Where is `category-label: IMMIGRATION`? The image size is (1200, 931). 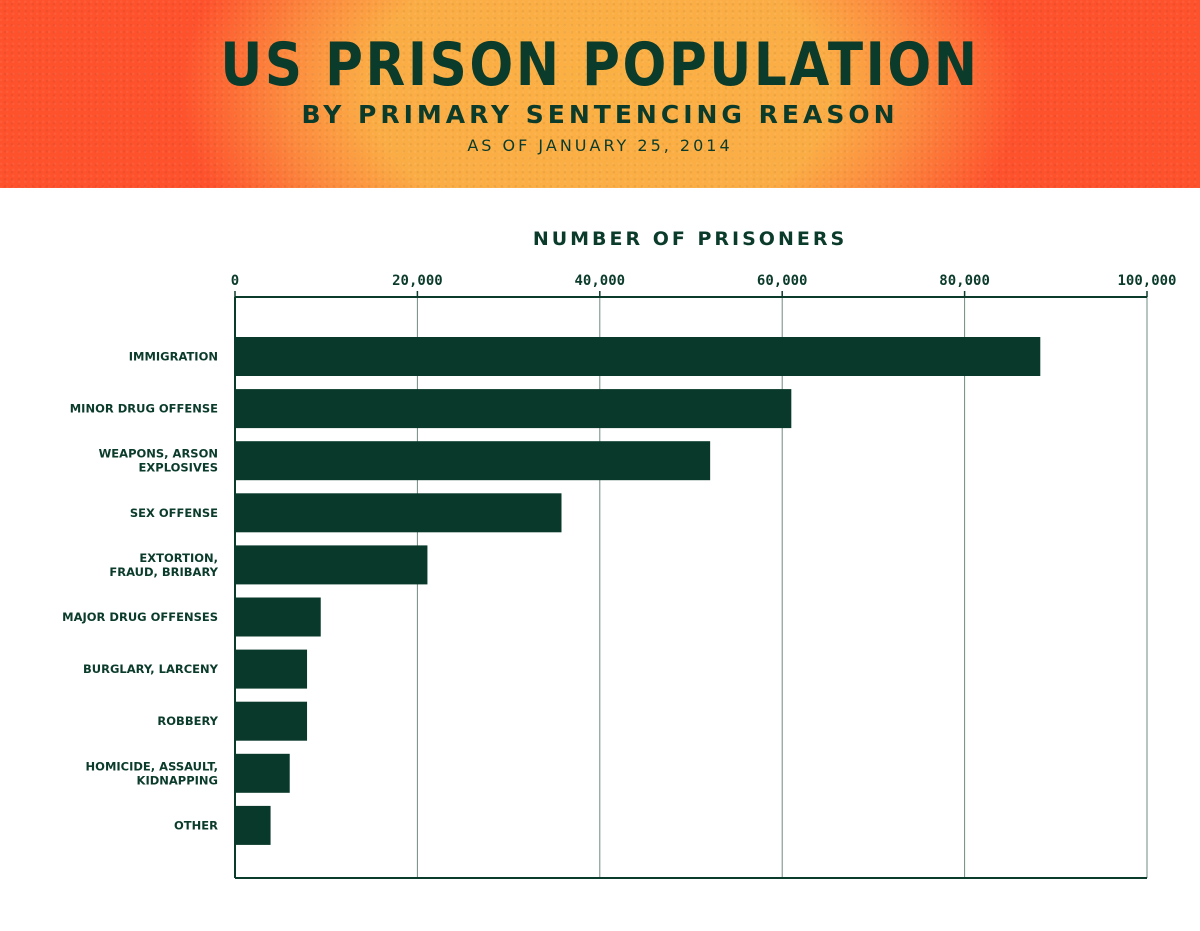
category-label: IMMIGRATION is located at coordinates (173, 357).